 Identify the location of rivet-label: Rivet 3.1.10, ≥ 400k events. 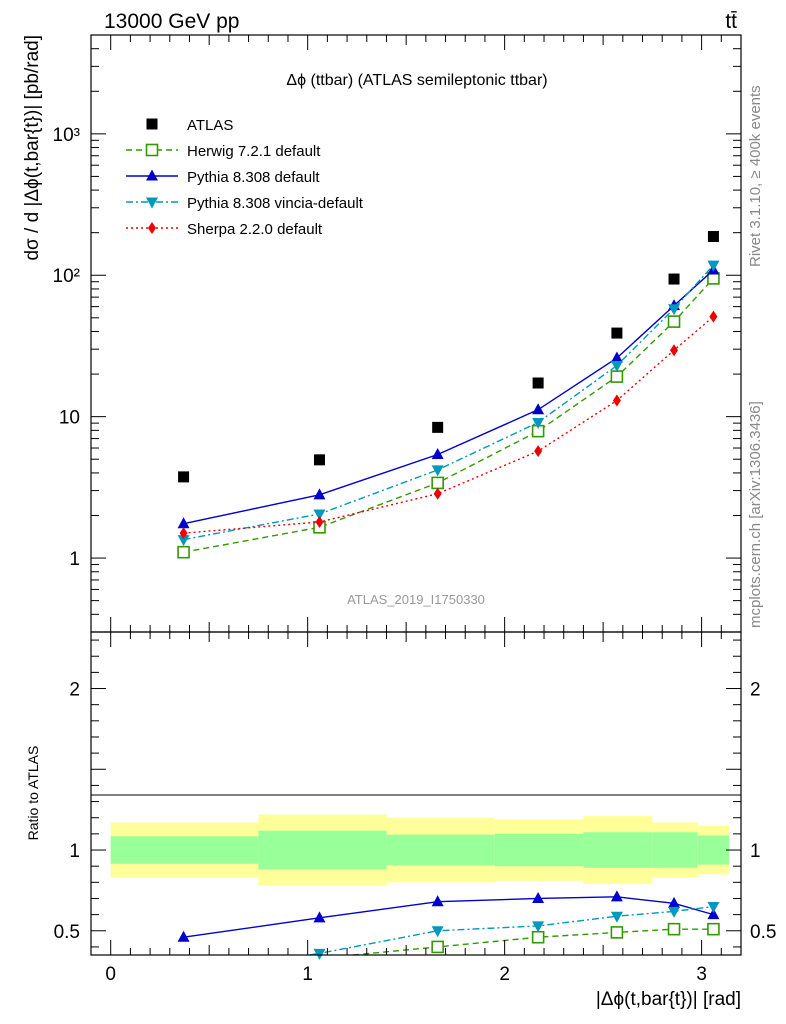
(755, 176).